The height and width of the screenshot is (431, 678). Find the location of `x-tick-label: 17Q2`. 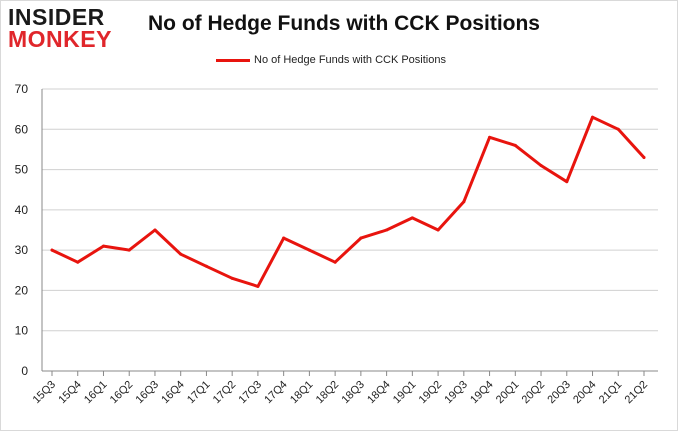

x-tick-label: 17Q2 is located at coordinates (225, 393).